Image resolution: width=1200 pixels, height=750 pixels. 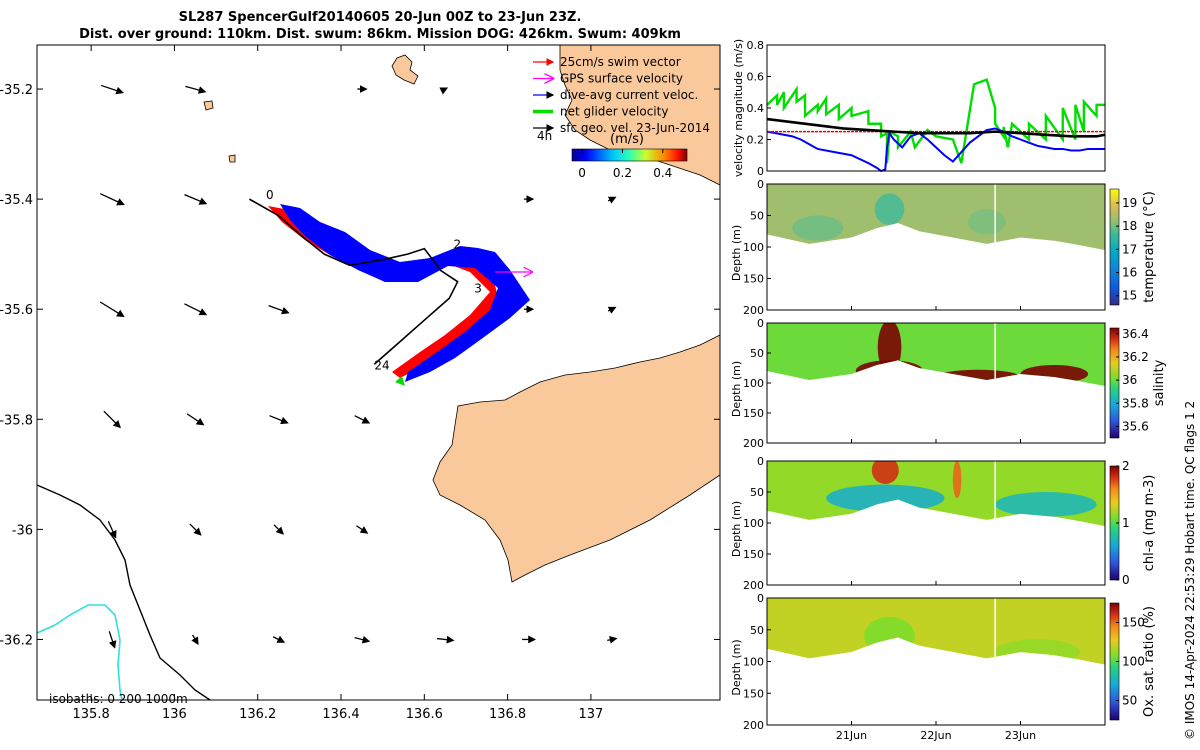 I want to click on colorbar-tick-label: 17, so click(x=1129, y=249).